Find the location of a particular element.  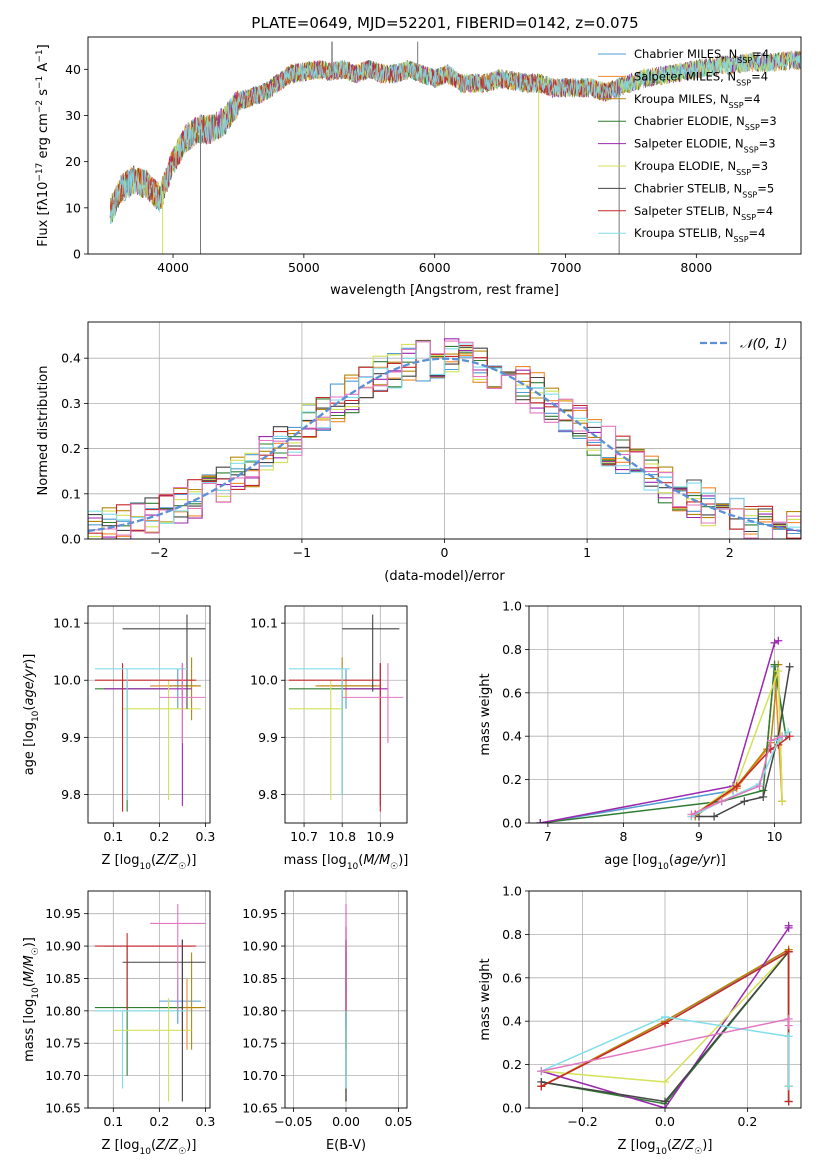

legend-part: SSP is located at coordinates (741, 239).